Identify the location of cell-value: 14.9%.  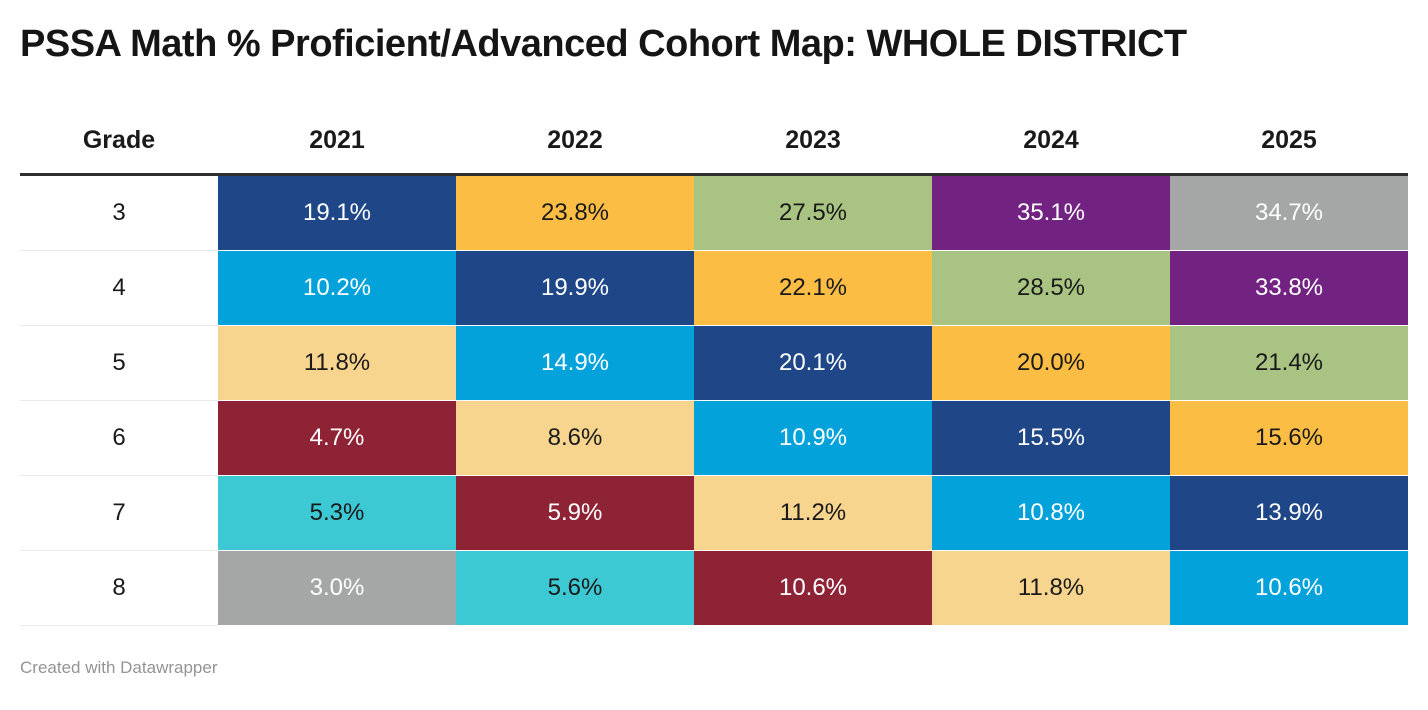
(575, 362).